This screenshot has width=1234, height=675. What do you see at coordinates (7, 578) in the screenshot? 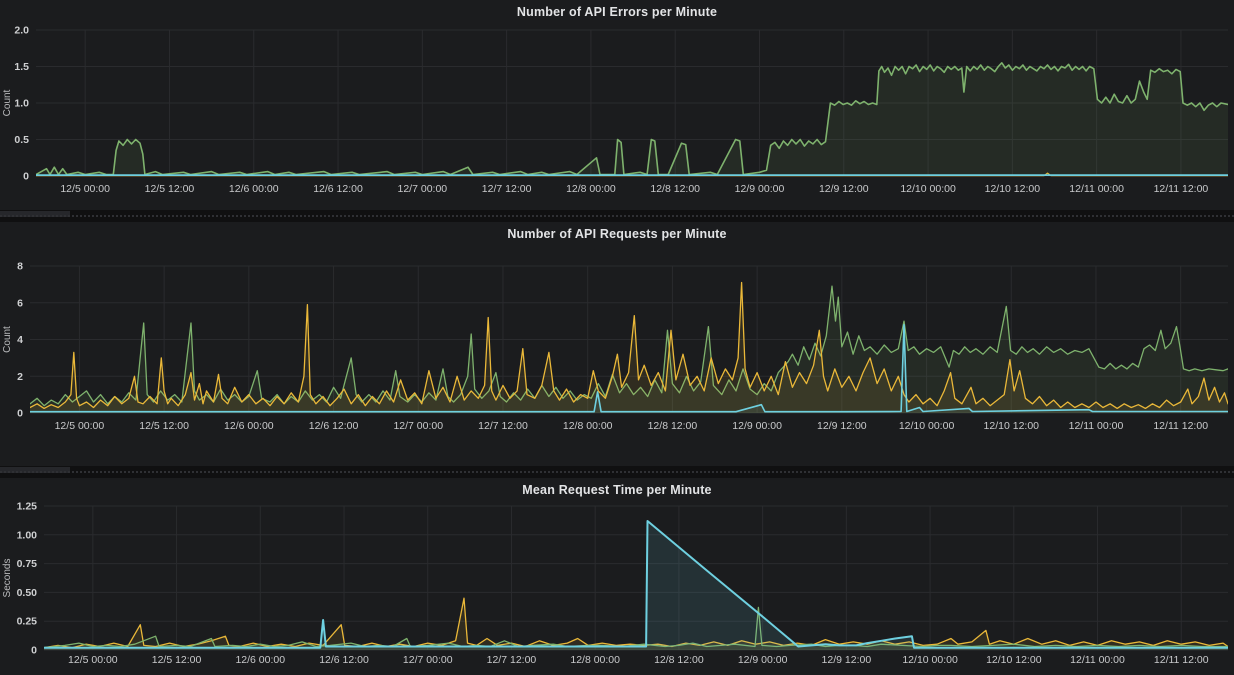
I see `y-axis-unit-label: Seconds` at bounding box center [7, 578].